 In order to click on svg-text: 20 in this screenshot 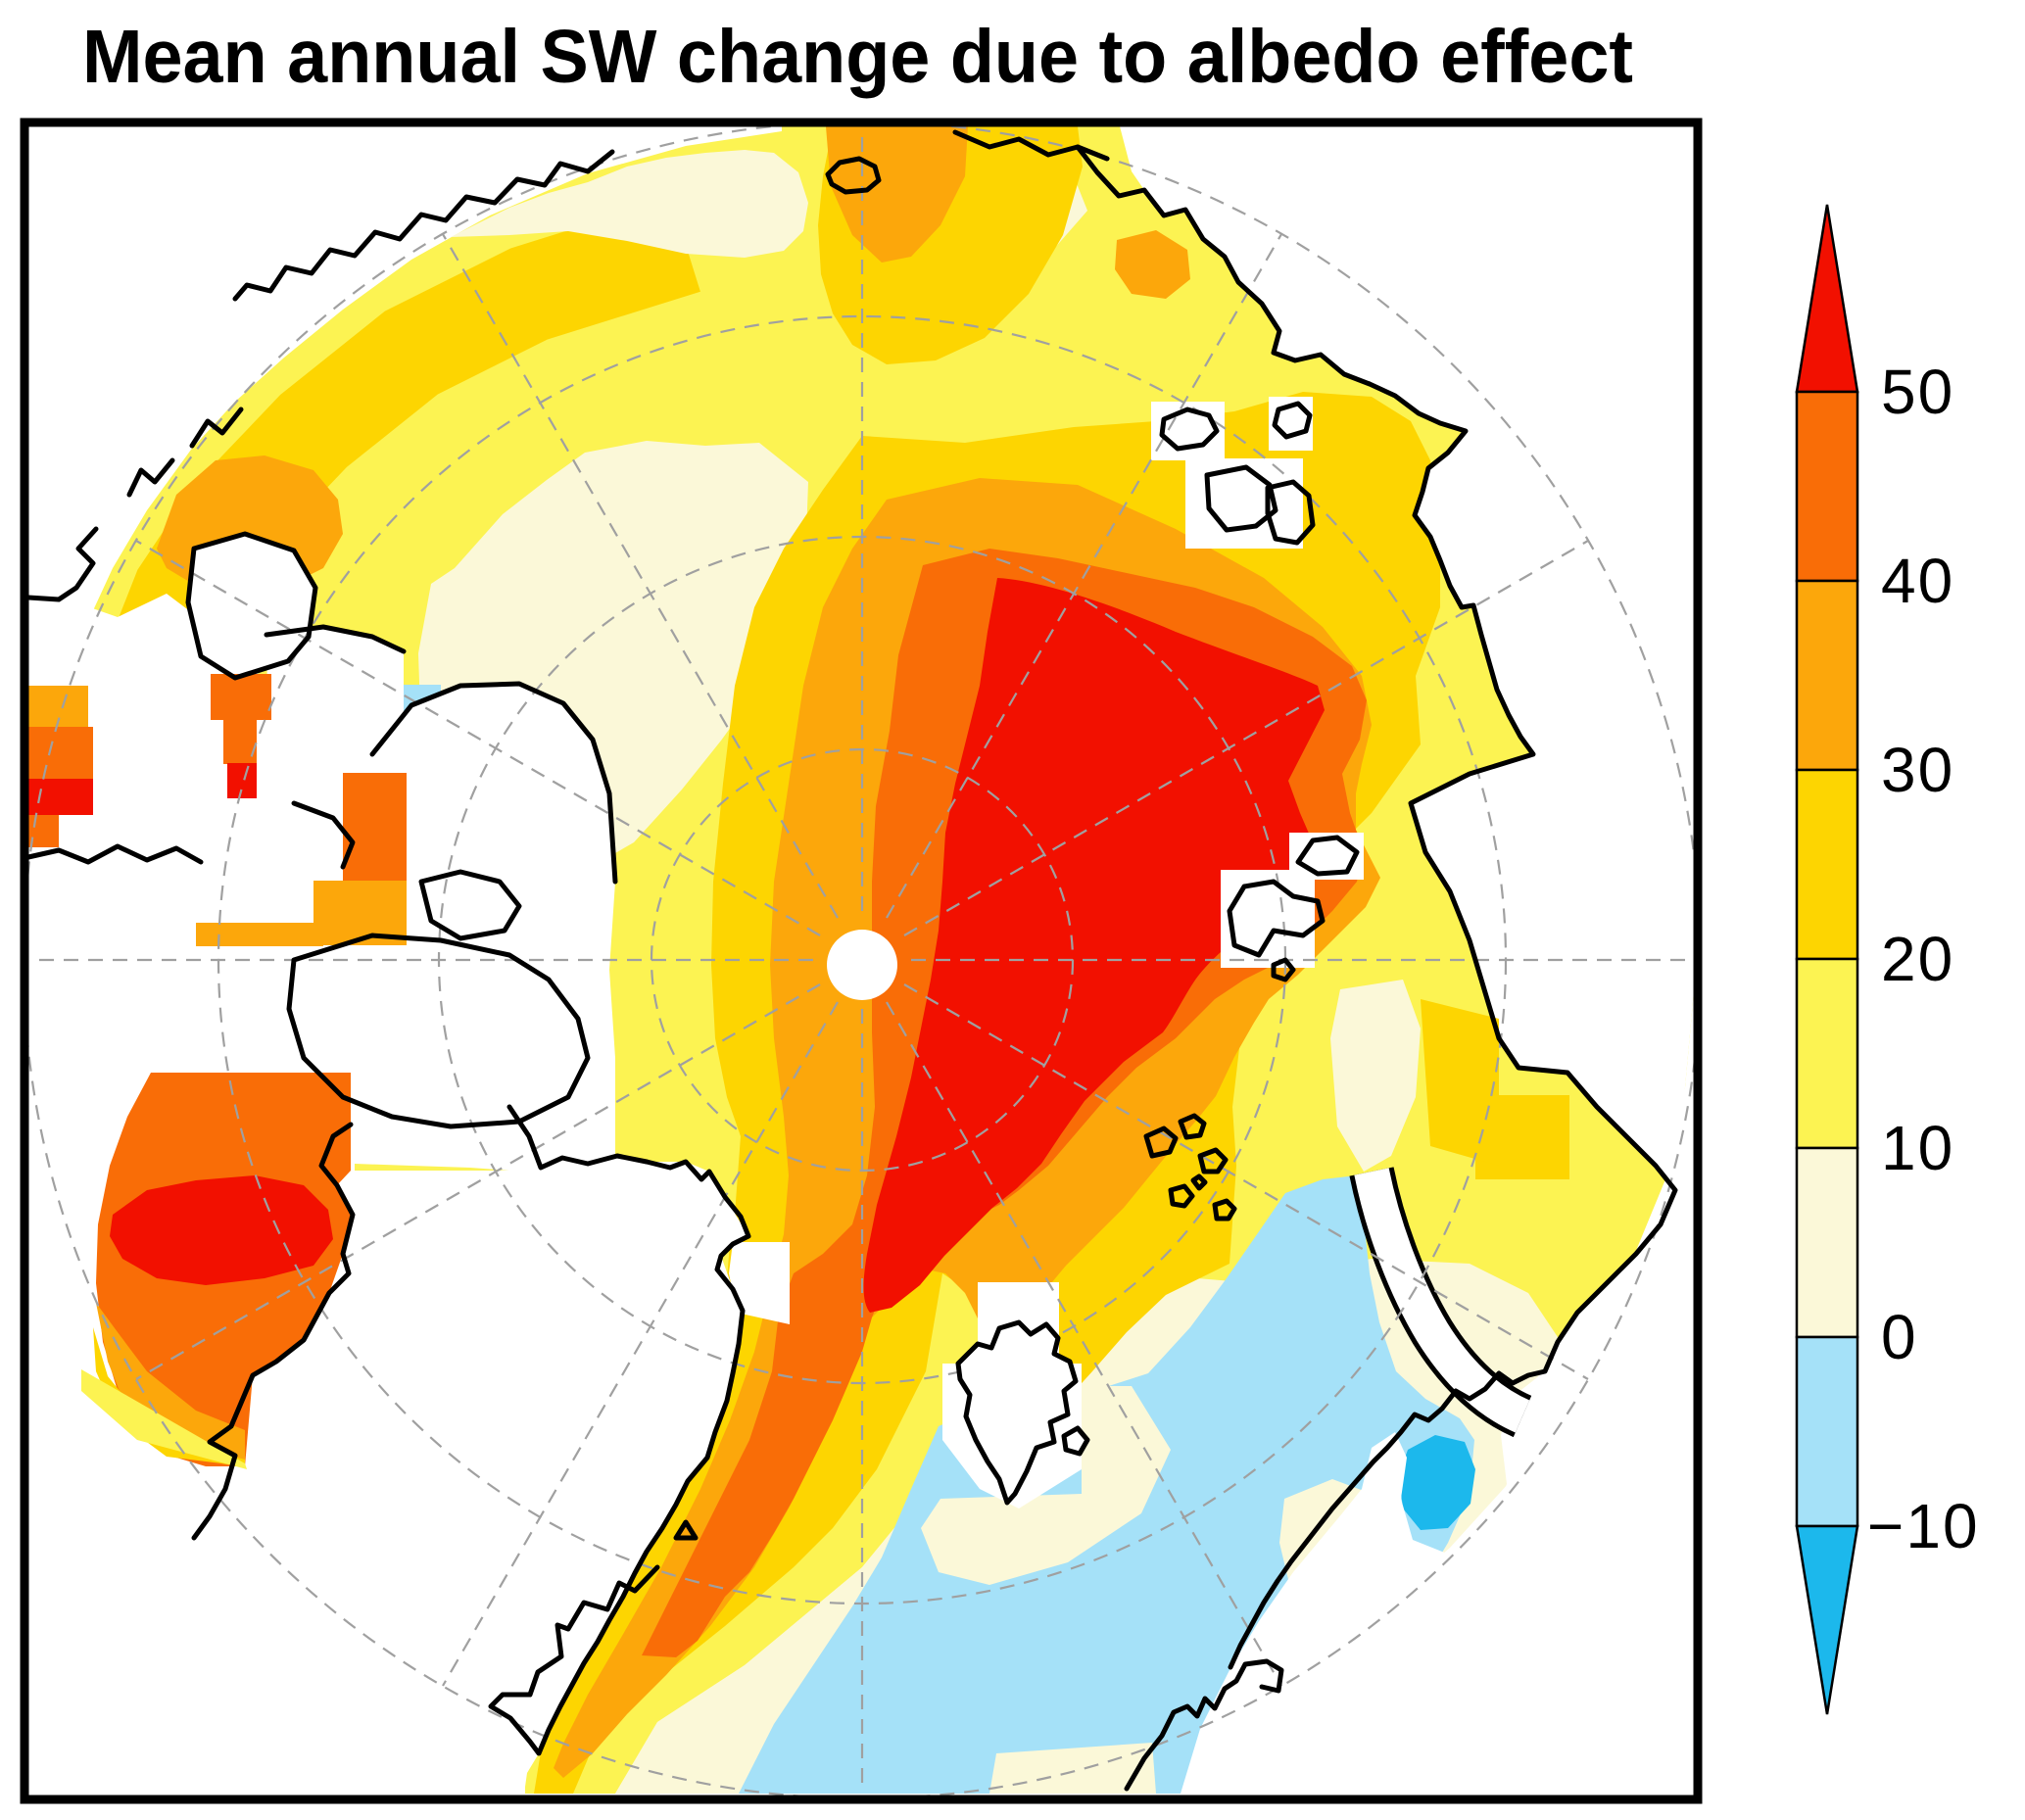, I will do `click(1917, 959)`.